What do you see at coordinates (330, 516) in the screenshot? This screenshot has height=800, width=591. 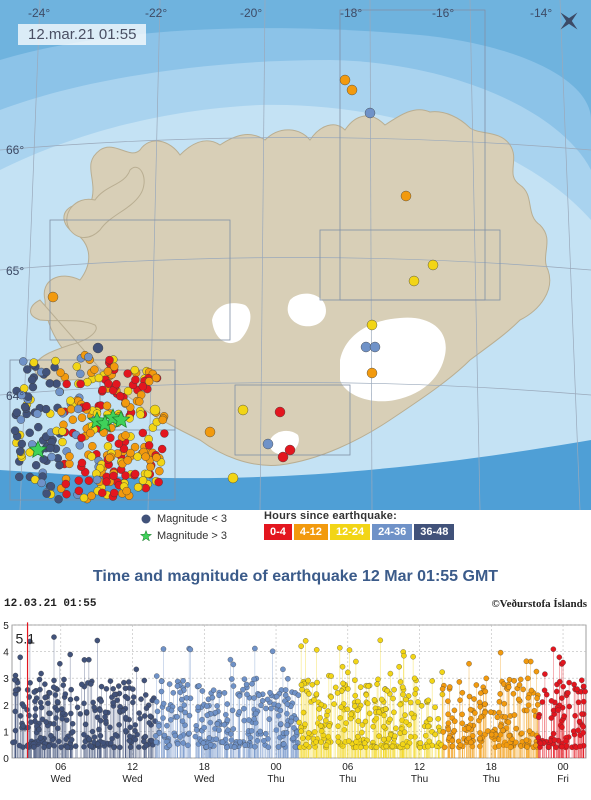 I see `hours-legend-title: Hours since earthquake:` at bounding box center [330, 516].